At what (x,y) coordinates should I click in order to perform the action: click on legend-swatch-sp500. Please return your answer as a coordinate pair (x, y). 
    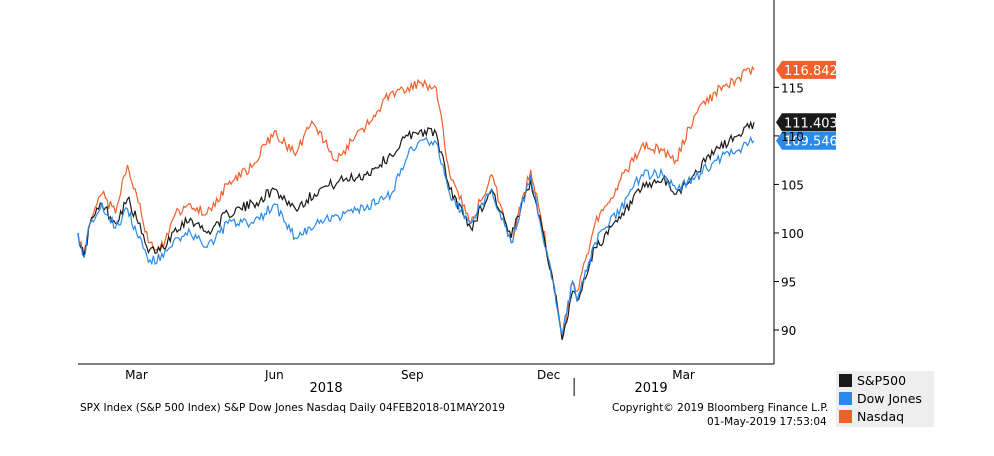
    Looking at the image, I should click on (845, 380).